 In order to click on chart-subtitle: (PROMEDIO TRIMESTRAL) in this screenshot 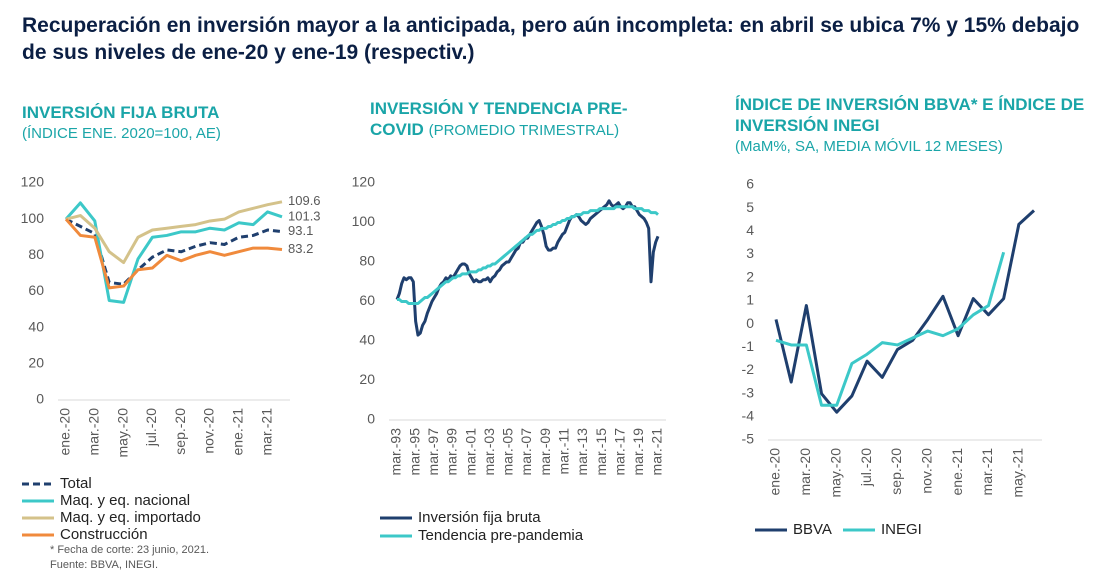, I will do `click(524, 130)`.